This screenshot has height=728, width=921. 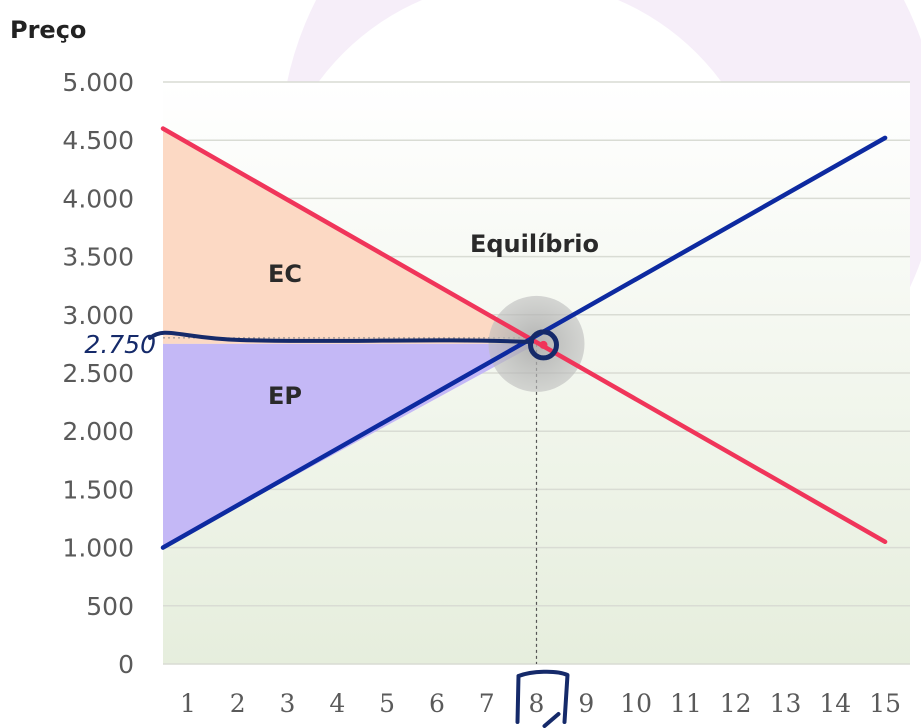 I want to click on equilibrium-label: Equilíbrio, so click(x=534, y=244).